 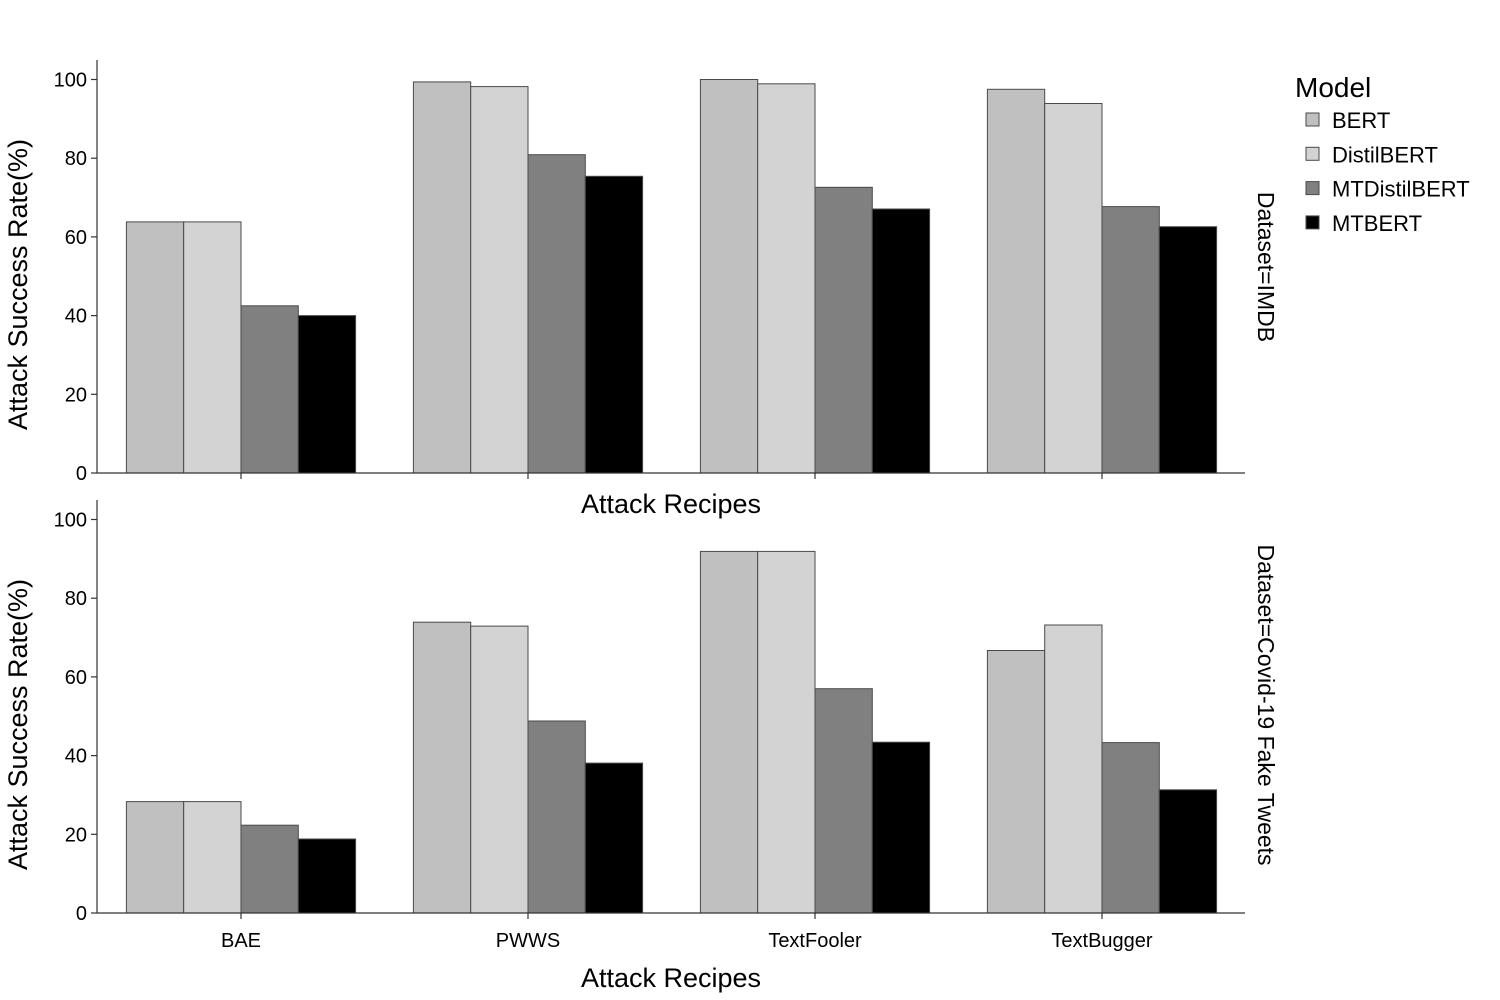 What do you see at coordinates (1102, 941) in the screenshot?
I see `x-tick-label: TextBugger` at bounding box center [1102, 941].